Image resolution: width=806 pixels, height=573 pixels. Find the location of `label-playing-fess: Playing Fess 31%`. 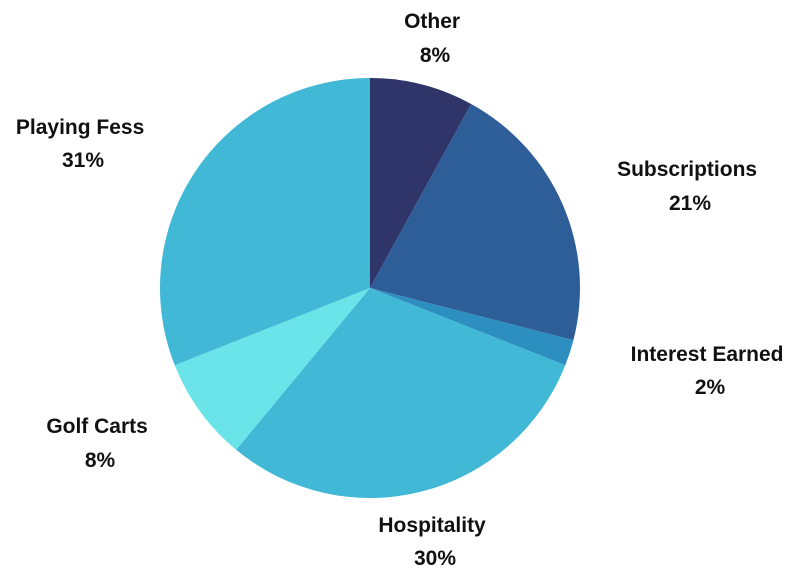

label-playing-fess: Playing Fess 31% is located at coordinates (83, 144).